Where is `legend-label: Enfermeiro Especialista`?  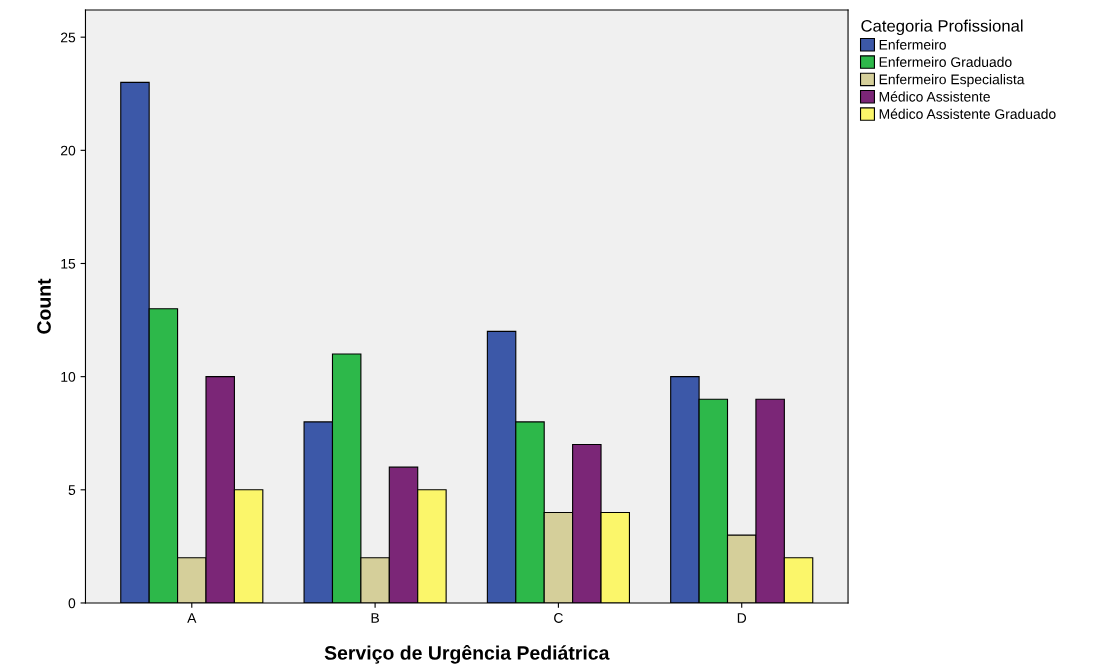 legend-label: Enfermeiro Especialista is located at coordinates (952, 81).